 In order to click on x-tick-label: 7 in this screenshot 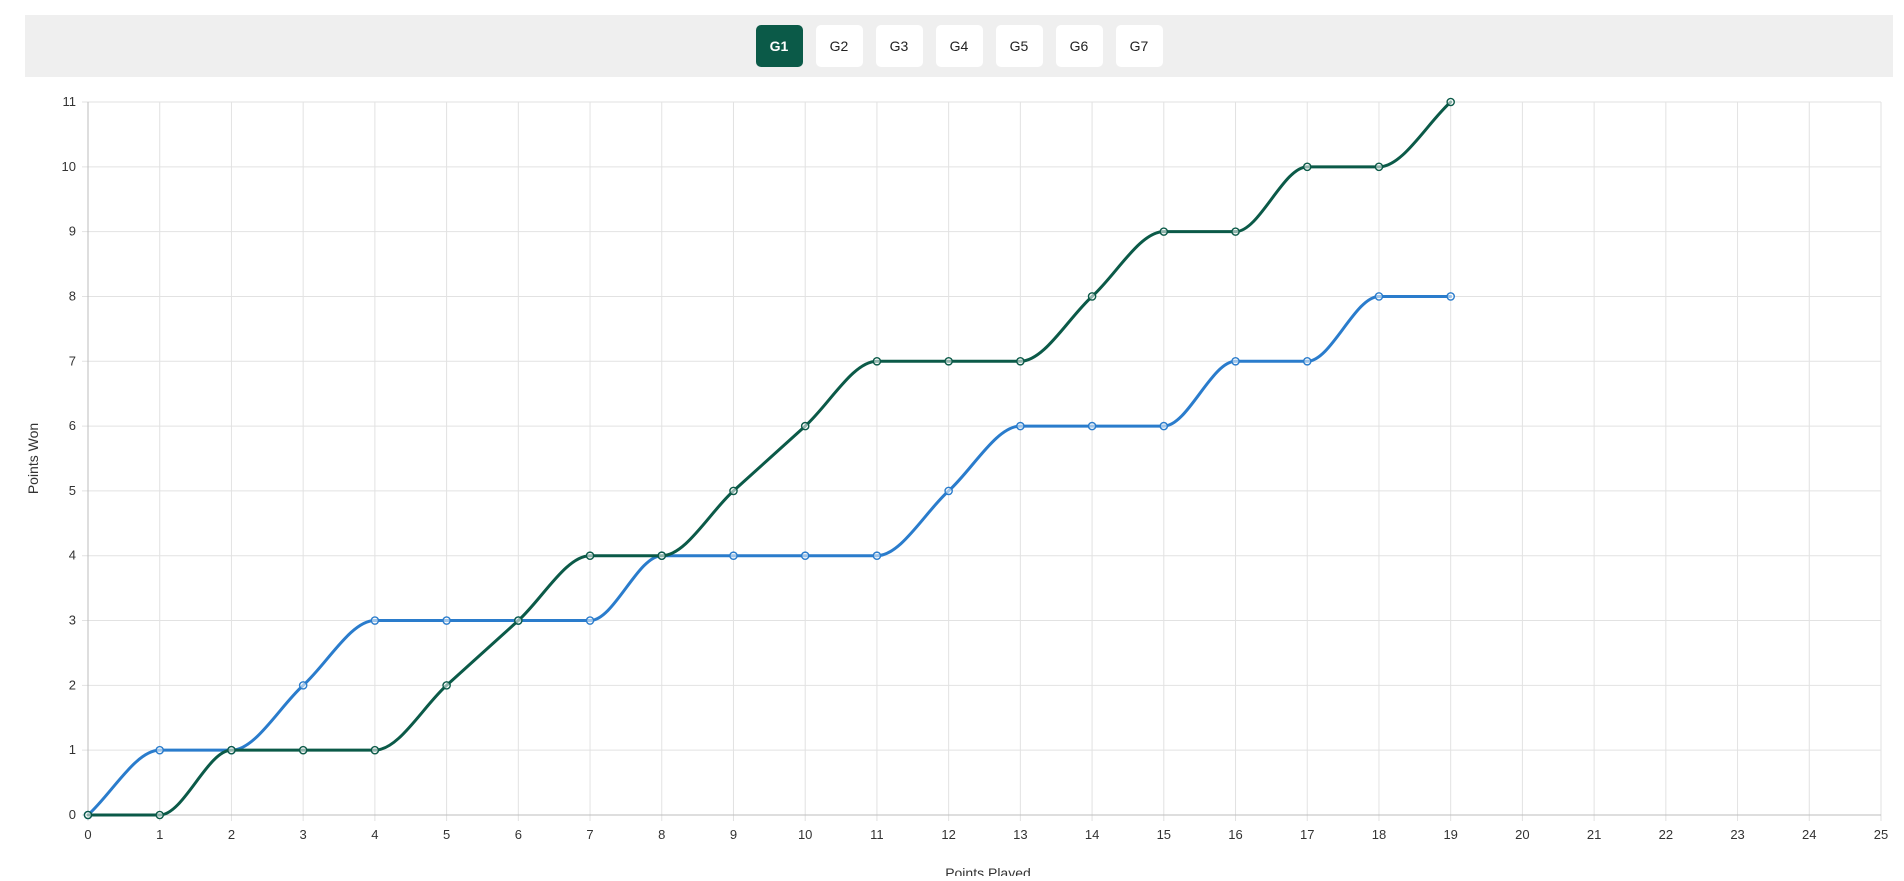, I will do `click(589, 834)`.